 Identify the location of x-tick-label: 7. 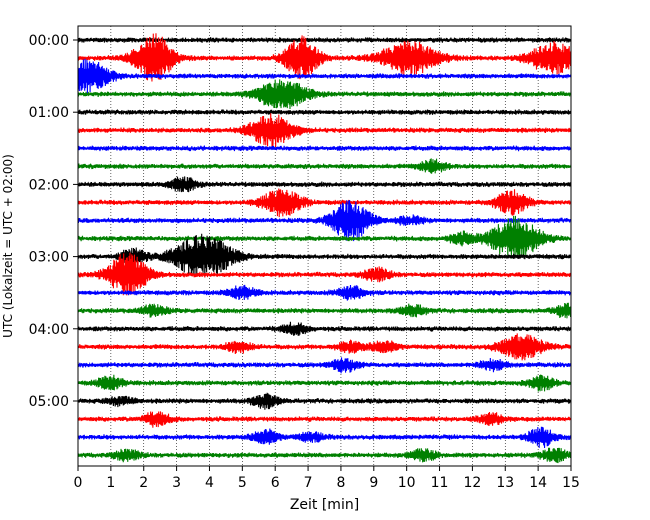
(308, 483).